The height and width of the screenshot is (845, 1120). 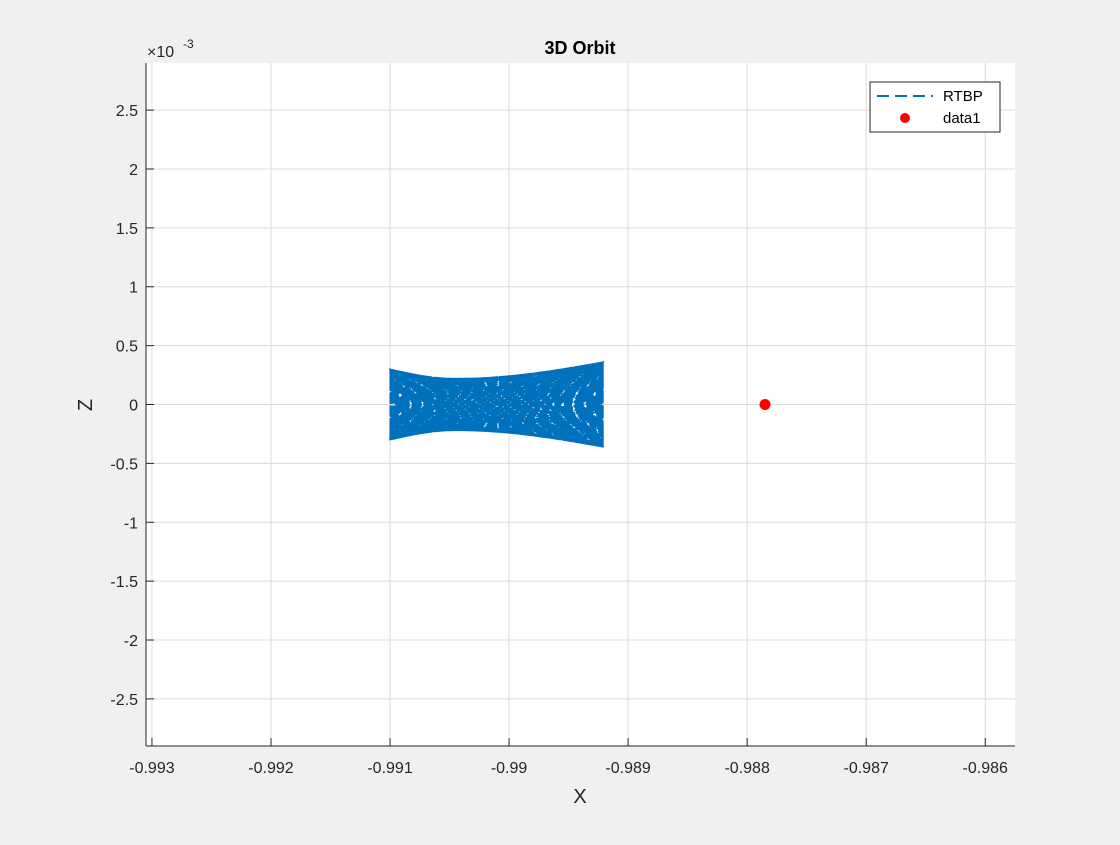 I want to click on y-exponent-power: -3, so click(x=188, y=44).